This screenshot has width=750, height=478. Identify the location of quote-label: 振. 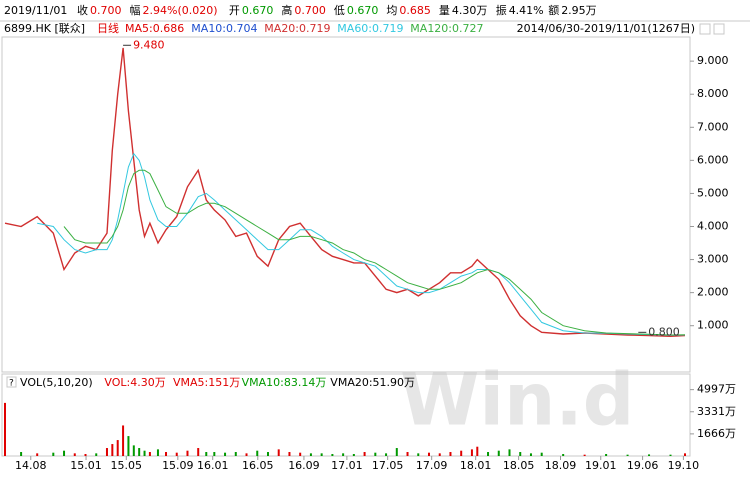
(501, 10).